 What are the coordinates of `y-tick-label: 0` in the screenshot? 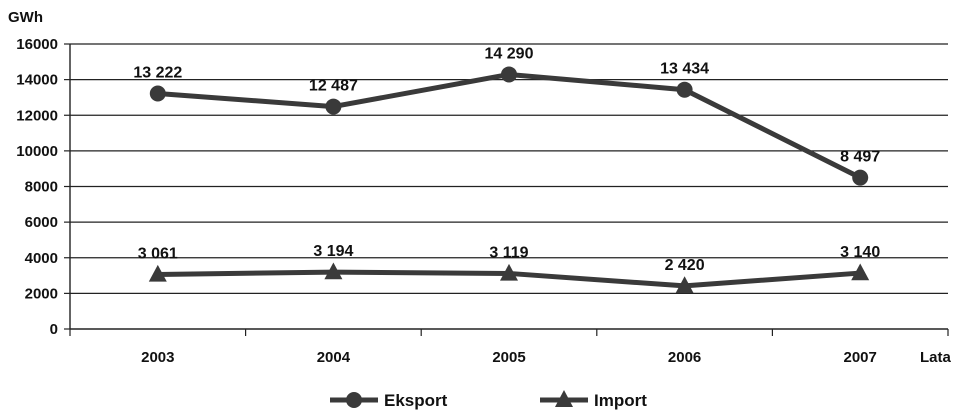 It's located at (54, 329).